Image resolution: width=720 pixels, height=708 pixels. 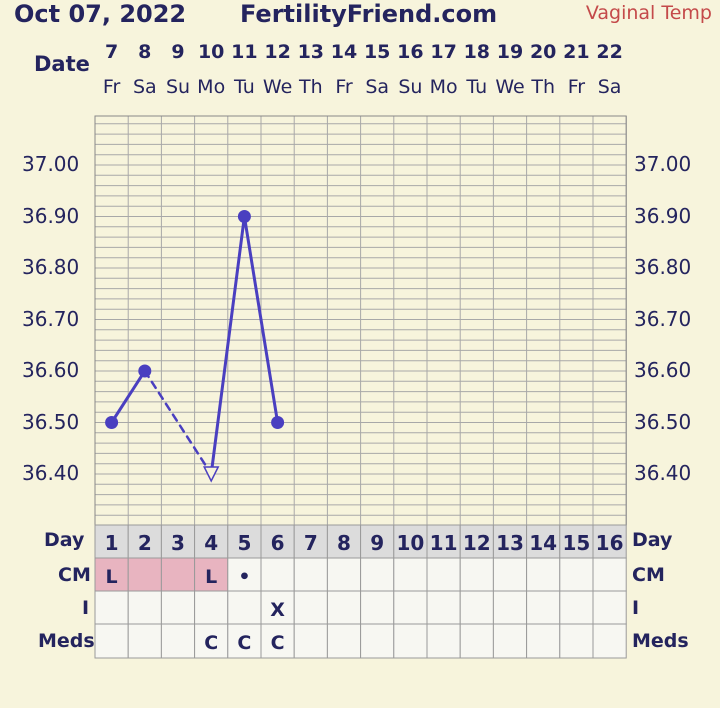 What do you see at coordinates (377, 52) in the screenshot?
I see `date-number: 15` at bounding box center [377, 52].